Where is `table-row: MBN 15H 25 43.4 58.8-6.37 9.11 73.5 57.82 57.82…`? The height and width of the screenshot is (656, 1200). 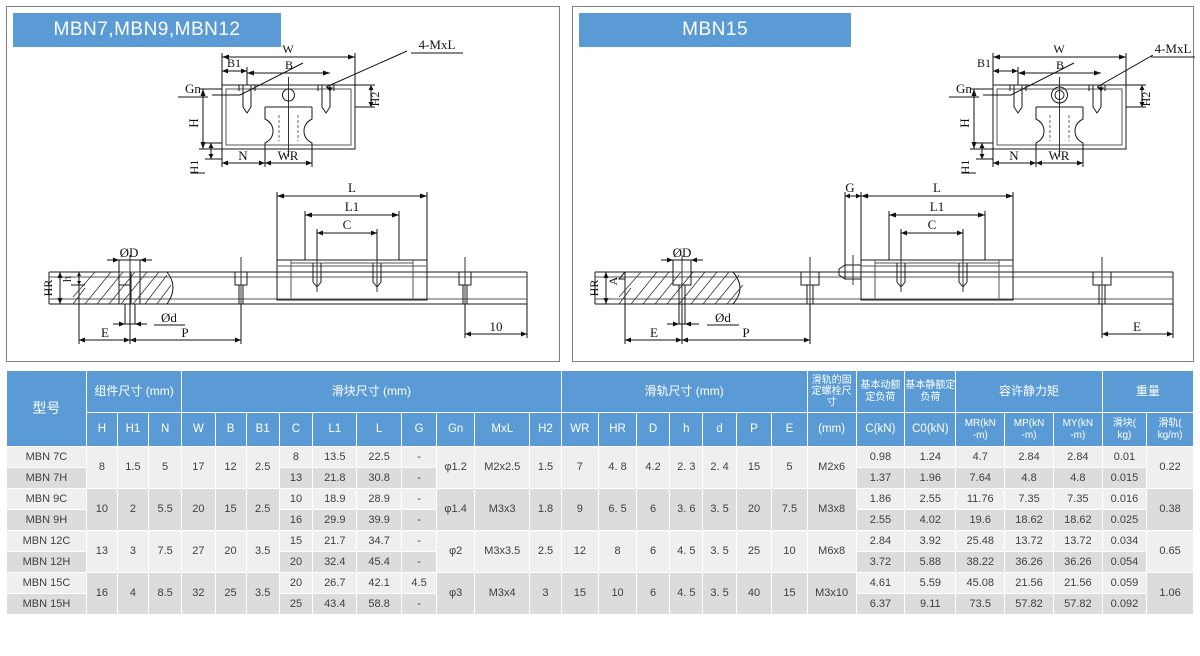
table-row: MBN 15H 25 43.4 58.8-6.37 9.11 73.5 57.82 57.82… is located at coordinates (600, 604).